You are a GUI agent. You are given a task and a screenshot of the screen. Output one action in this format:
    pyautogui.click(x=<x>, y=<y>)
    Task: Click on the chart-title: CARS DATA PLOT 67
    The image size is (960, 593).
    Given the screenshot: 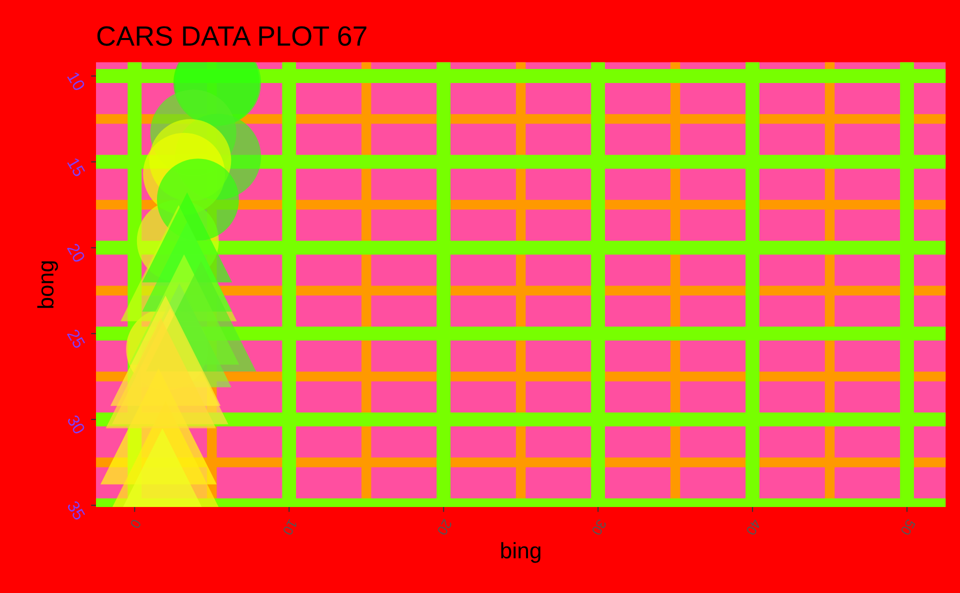 What is the action you would take?
    pyautogui.click(x=231, y=36)
    